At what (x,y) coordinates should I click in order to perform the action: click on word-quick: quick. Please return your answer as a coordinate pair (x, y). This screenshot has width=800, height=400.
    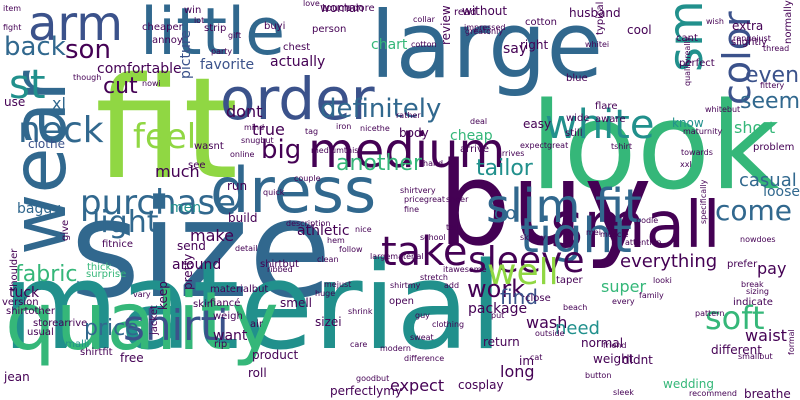
    Looking at the image, I should click on (274, 192).